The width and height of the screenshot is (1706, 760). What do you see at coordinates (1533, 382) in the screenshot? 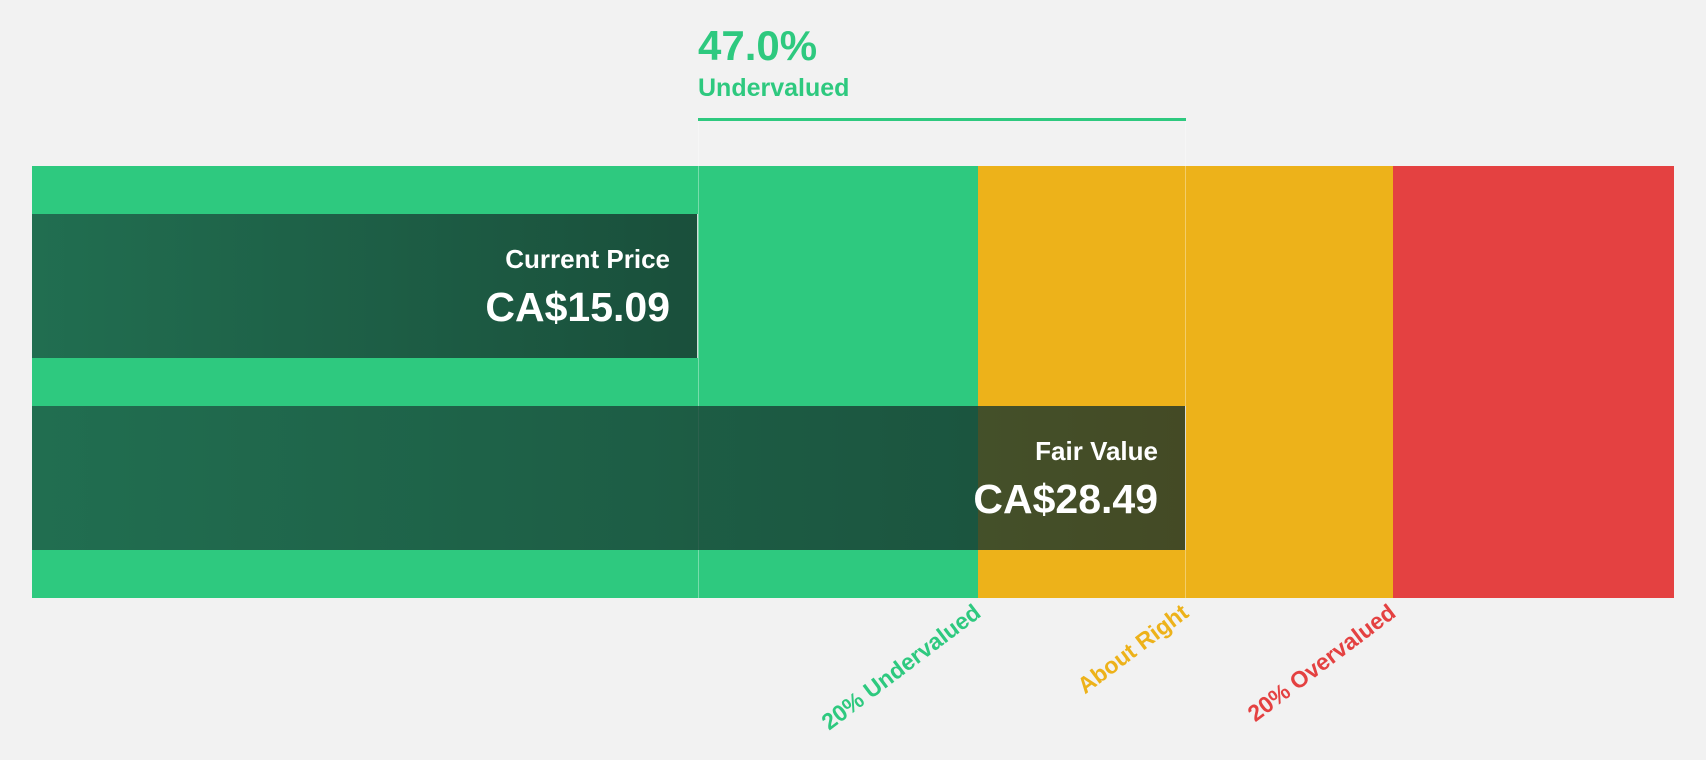
I see `zone-overvalued` at bounding box center [1533, 382].